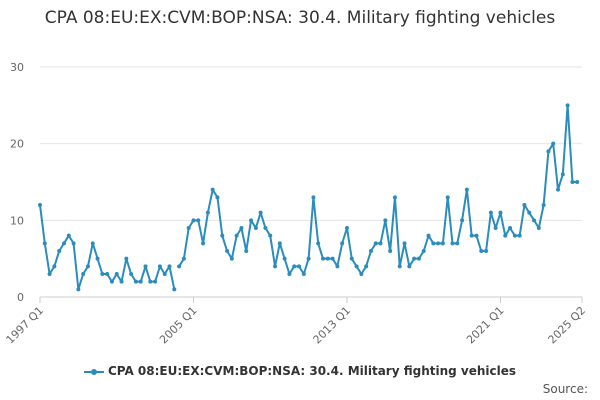 Image resolution: width=600 pixels, height=400 pixels. I want to click on source-label: Source:, so click(565, 389).